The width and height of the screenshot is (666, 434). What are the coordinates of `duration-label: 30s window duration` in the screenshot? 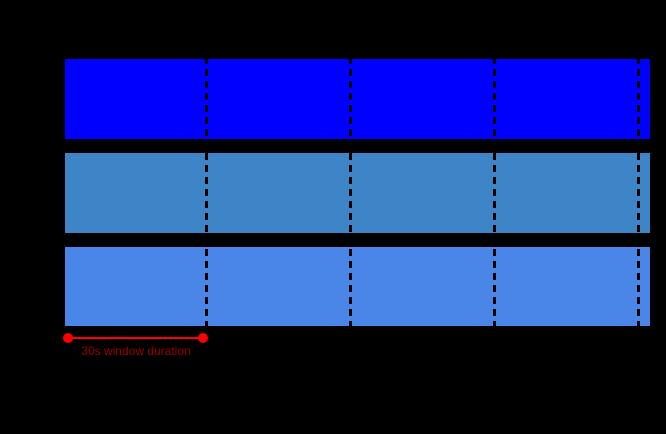 It's located at (136, 351).